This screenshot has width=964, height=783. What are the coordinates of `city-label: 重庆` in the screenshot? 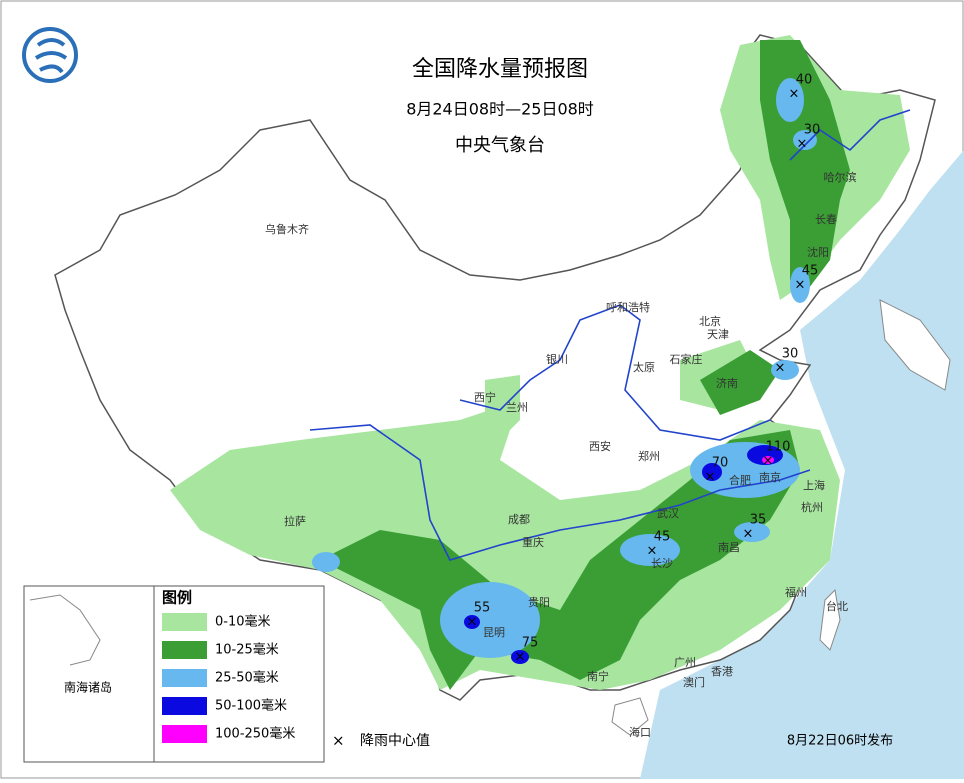 It's located at (533, 542).